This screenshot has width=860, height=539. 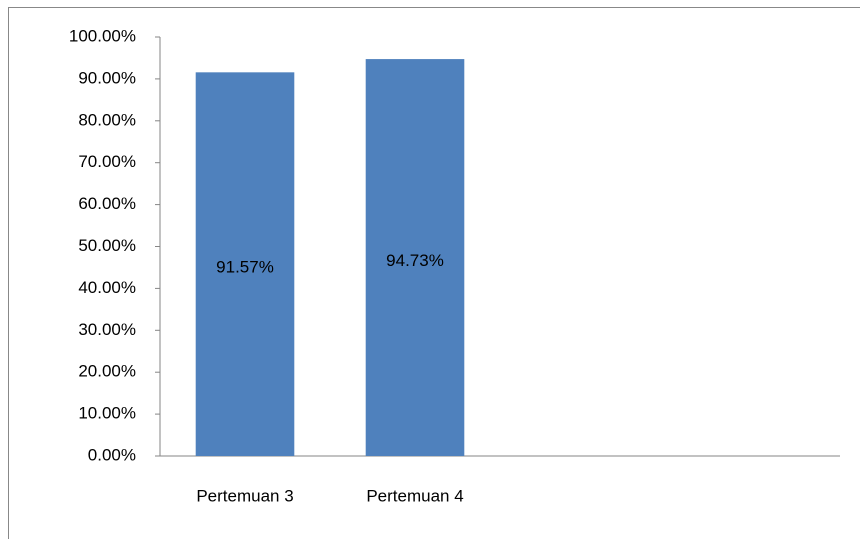 I want to click on data-label: 94.73%, so click(x=415, y=260).